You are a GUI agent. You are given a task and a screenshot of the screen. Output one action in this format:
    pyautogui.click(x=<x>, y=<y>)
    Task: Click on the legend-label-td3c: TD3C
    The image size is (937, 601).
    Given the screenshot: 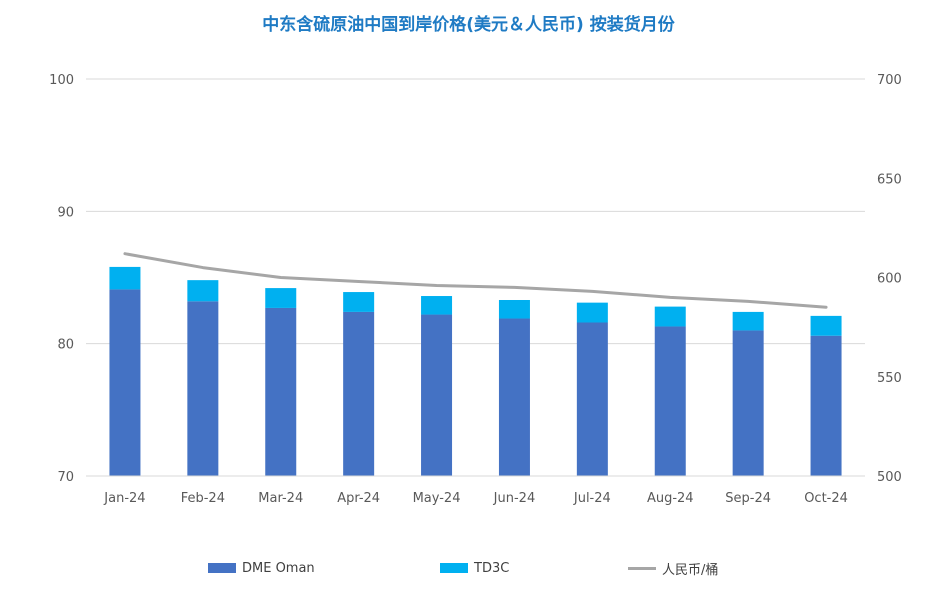 What is the action you would take?
    pyautogui.click(x=492, y=568)
    